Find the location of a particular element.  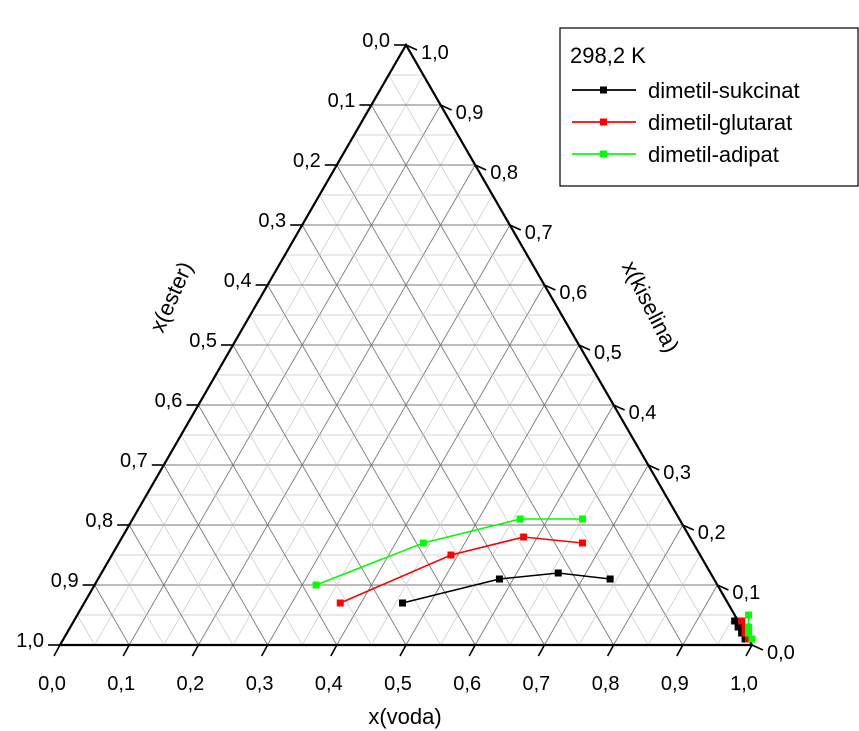

series-dimetil-glutarat is located at coordinates (544, 588).